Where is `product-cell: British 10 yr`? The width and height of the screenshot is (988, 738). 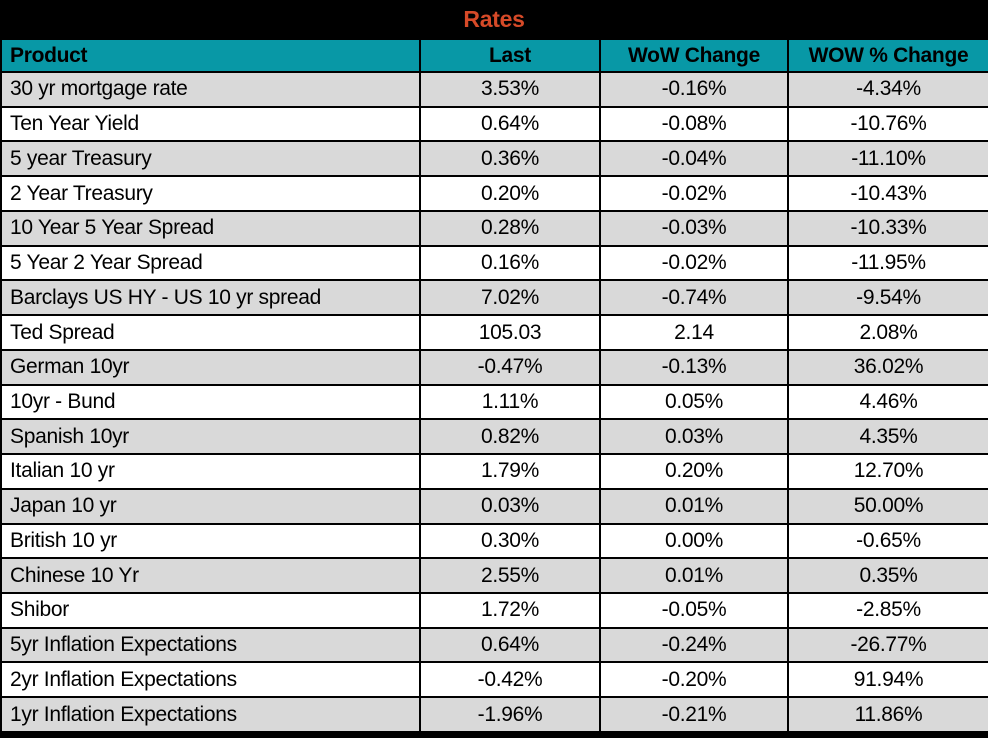 product-cell: British 10 yr is located at coordinates (210, 541).